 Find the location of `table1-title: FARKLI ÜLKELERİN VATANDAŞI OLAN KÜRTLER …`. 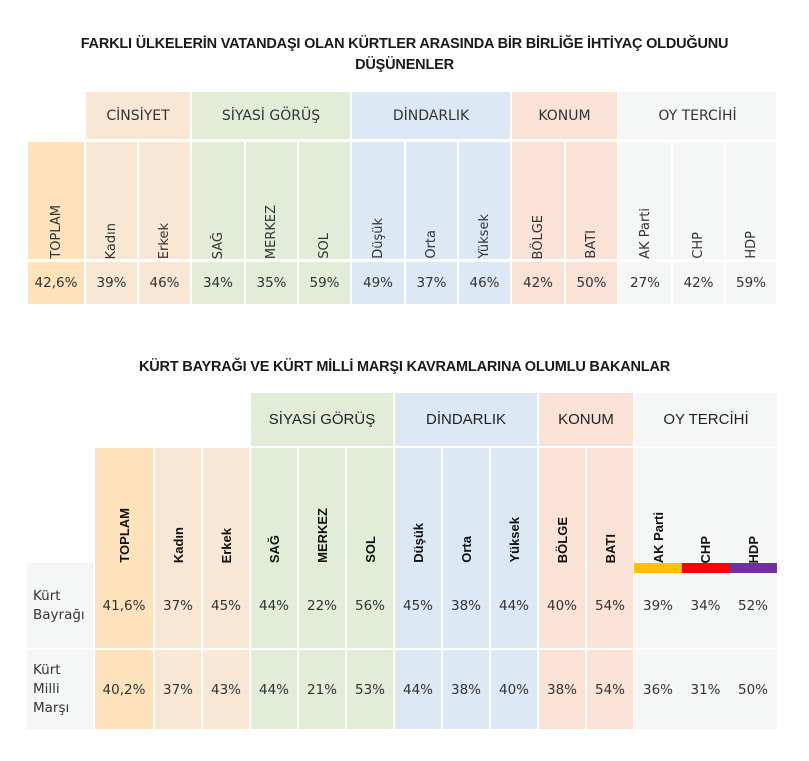

table1-title: FARKLI ÜLKELERİN VATANDAŞI OLAN KÜRTLER … is located at coordinates (404, 55).